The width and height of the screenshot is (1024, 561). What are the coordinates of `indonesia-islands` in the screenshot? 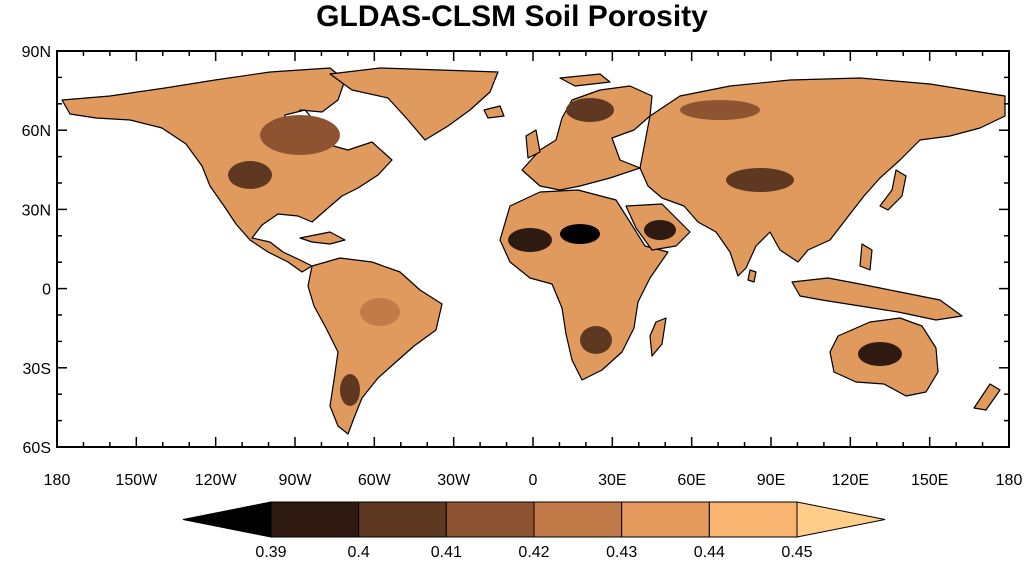 It's located at (877, 299).